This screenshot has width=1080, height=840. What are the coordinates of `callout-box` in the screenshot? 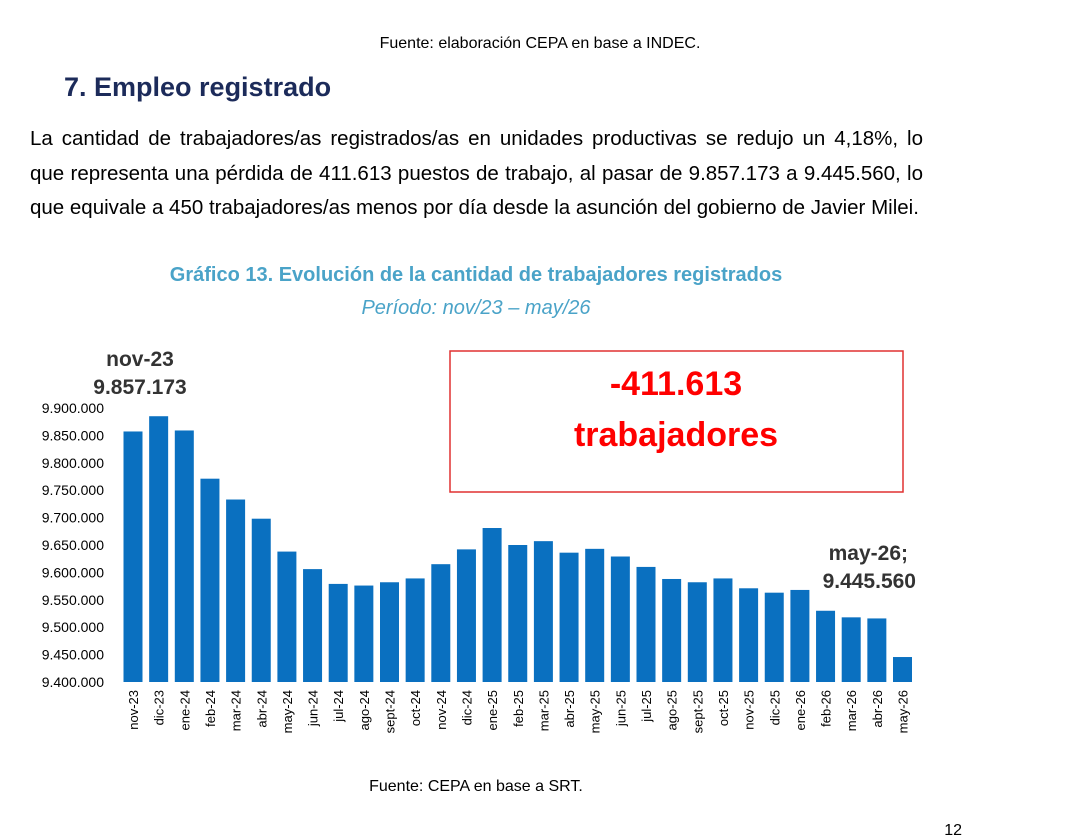 It's located at (676, 421).